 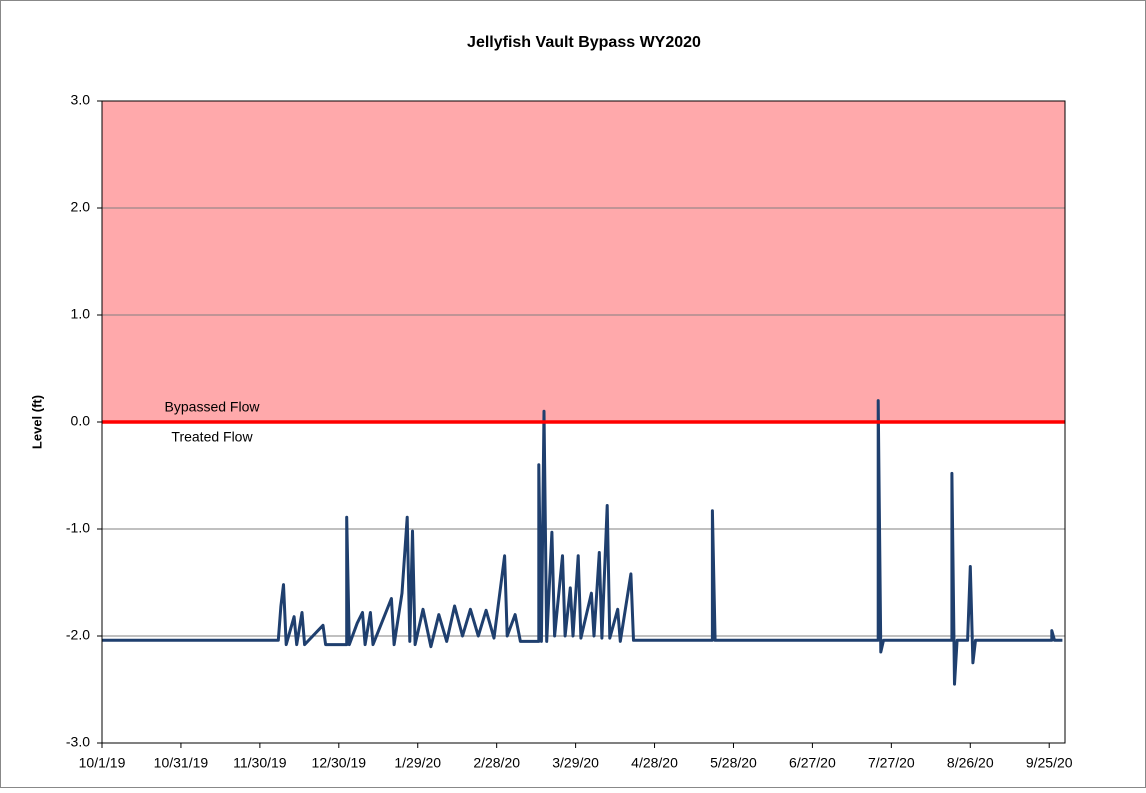 I want to click on x-tick-label: 5/28/20, so click(x=733, y=763).